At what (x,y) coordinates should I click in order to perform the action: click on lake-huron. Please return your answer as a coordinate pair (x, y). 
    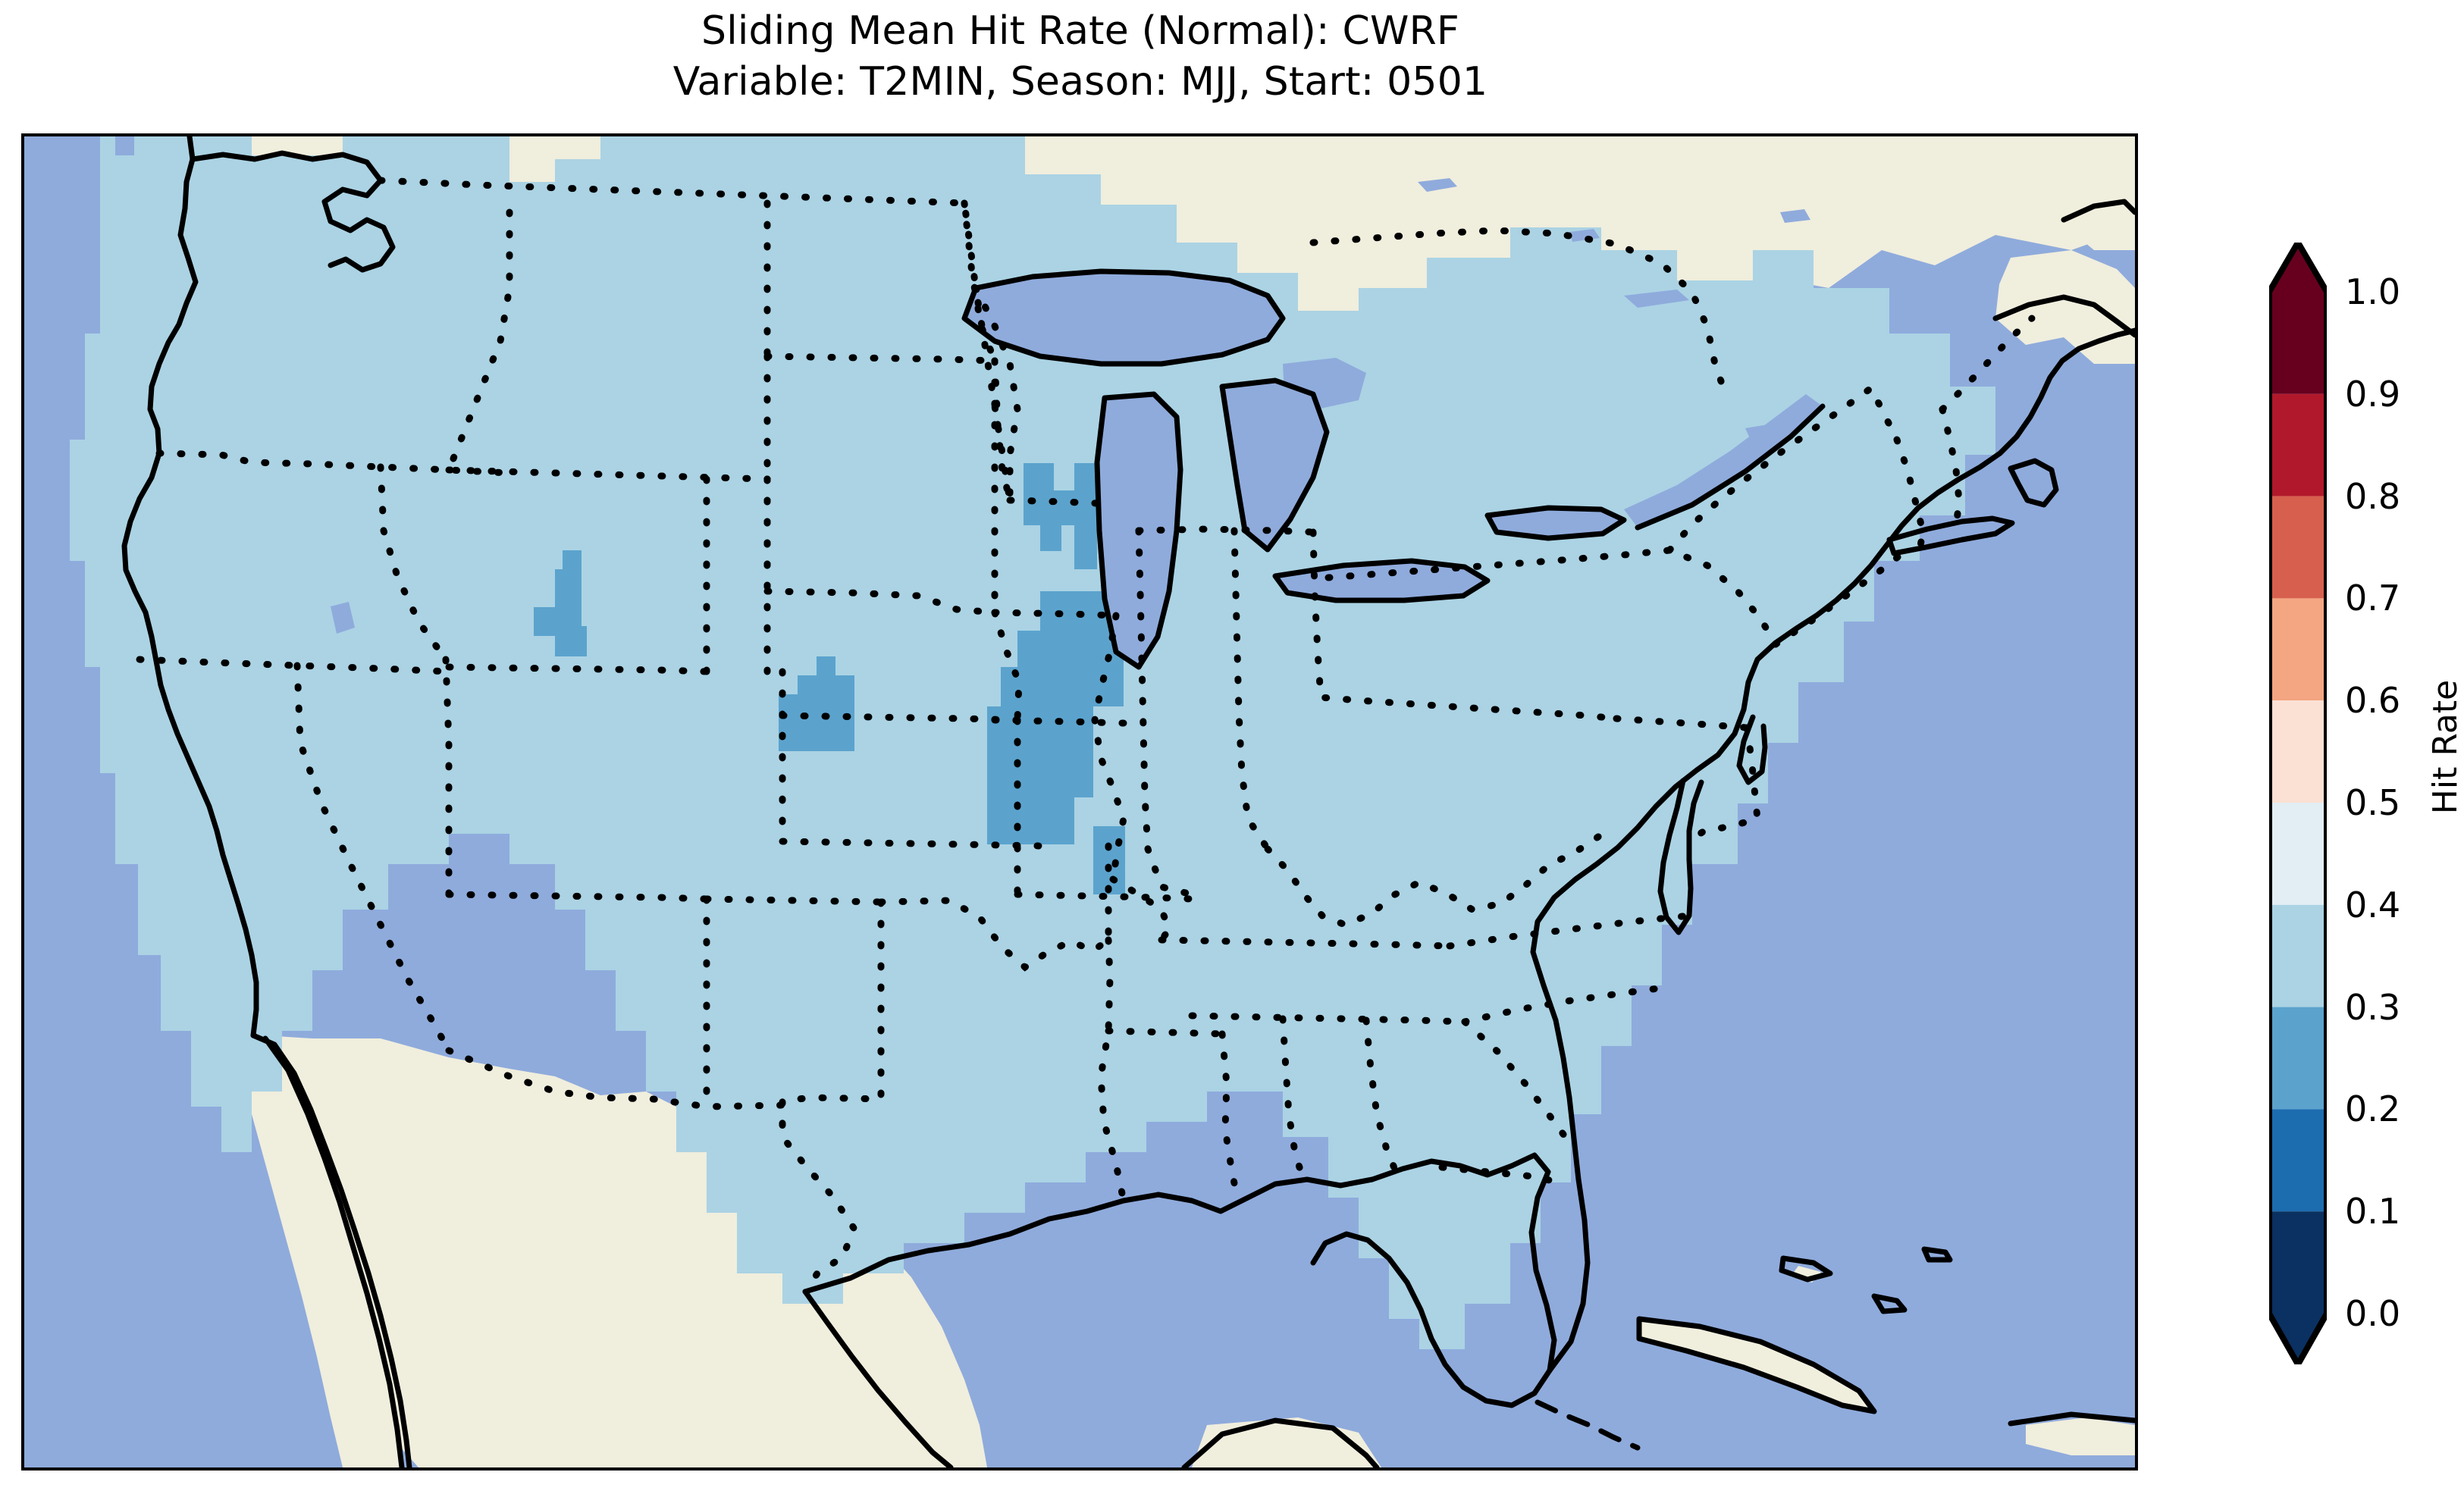
    Looking at the image, I should click on (1275, 465).